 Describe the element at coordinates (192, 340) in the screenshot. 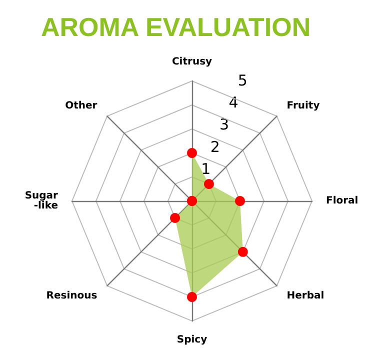

I see `spoke-label: Spicy` at that location.